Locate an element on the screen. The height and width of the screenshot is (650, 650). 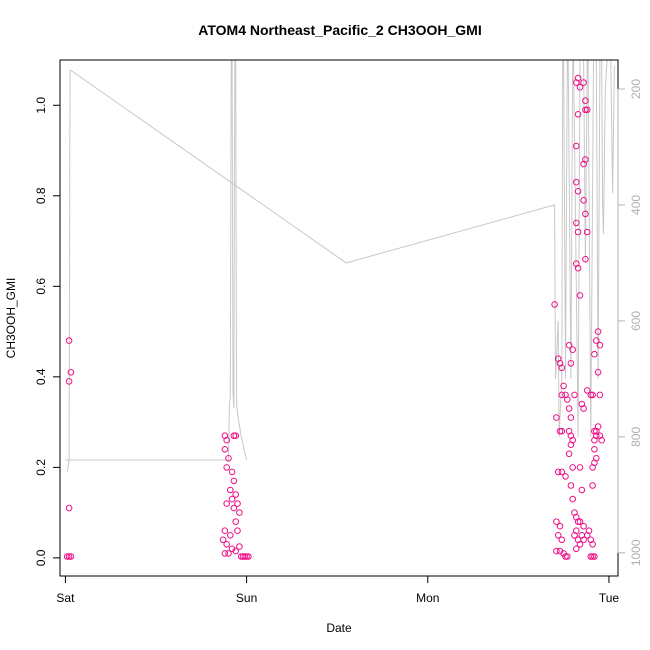
y-tick-label: 0.8 is located at coordinates (41, 195).